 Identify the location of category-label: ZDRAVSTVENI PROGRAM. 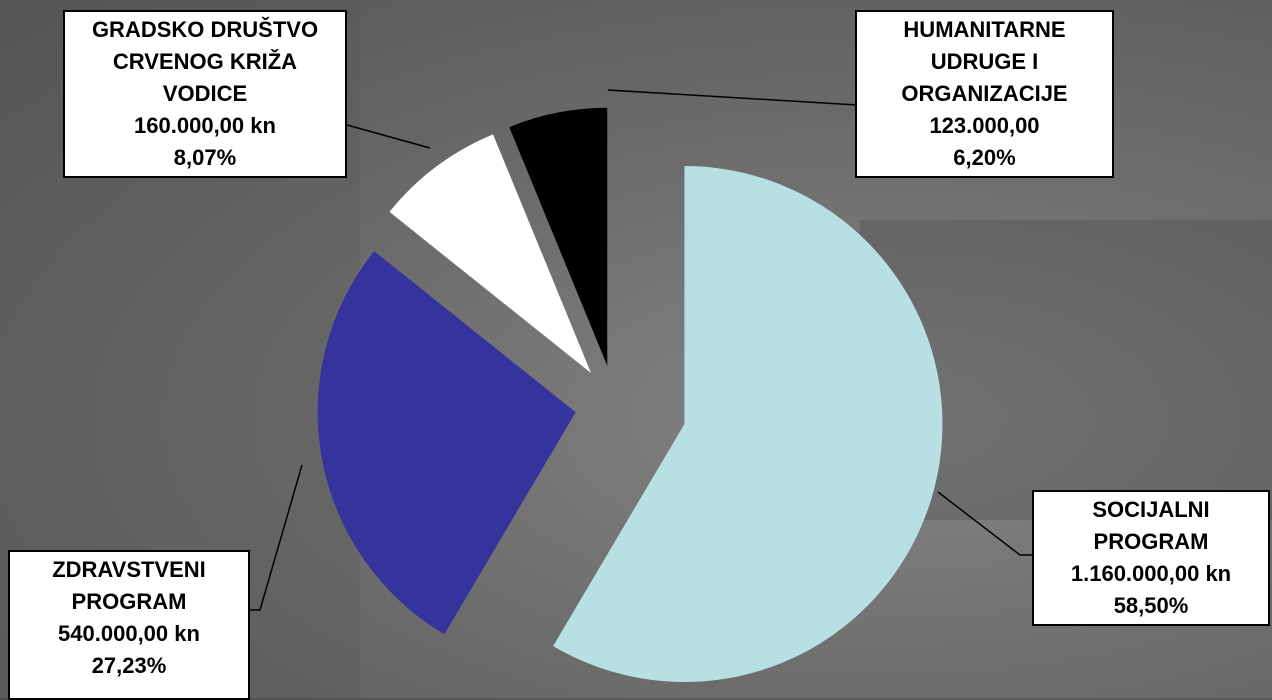
(129, 585).